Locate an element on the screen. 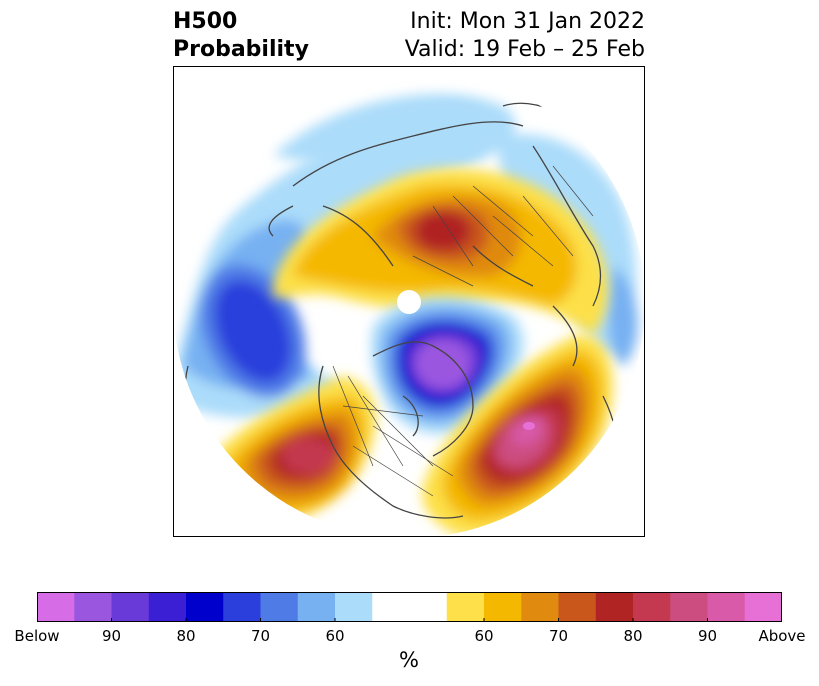  init-date: Init: Mon 31 Jan 2022 is located at coordinates (527, 21).